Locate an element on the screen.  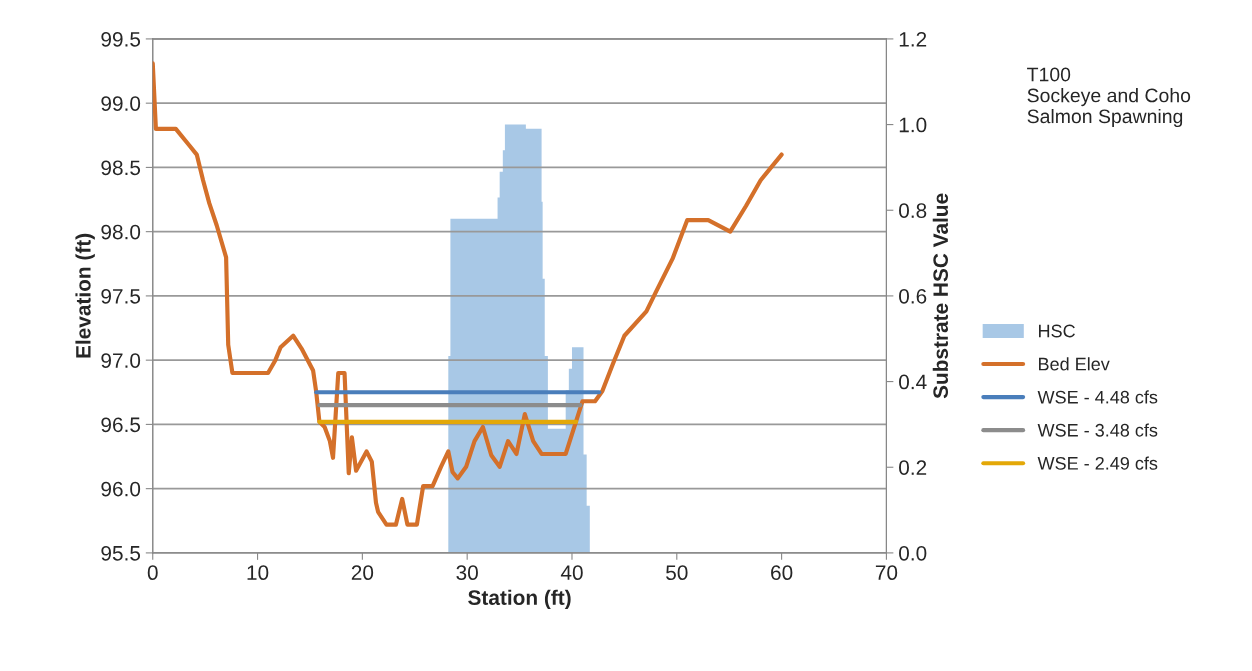
legend-label: WSE - 3.48 cfs is located at coordinates (1097, 430).